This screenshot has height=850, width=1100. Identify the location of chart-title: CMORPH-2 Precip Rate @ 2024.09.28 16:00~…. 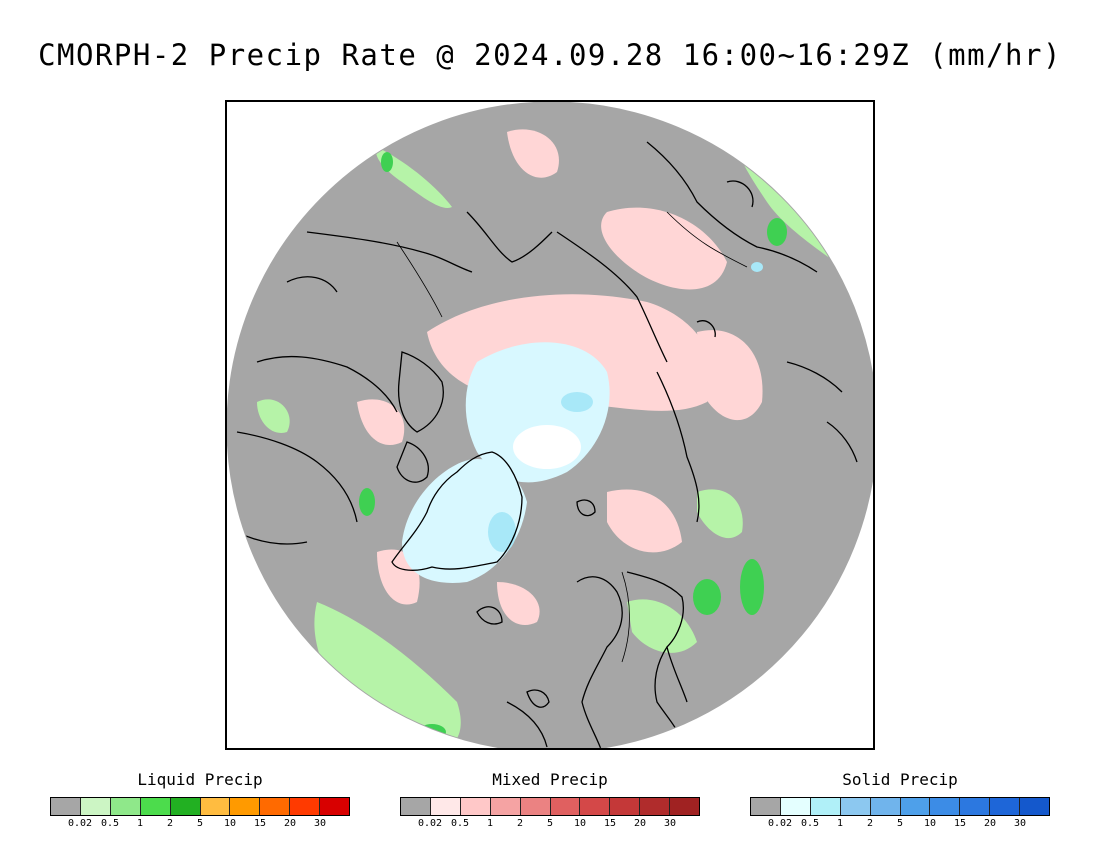
(550, 55).